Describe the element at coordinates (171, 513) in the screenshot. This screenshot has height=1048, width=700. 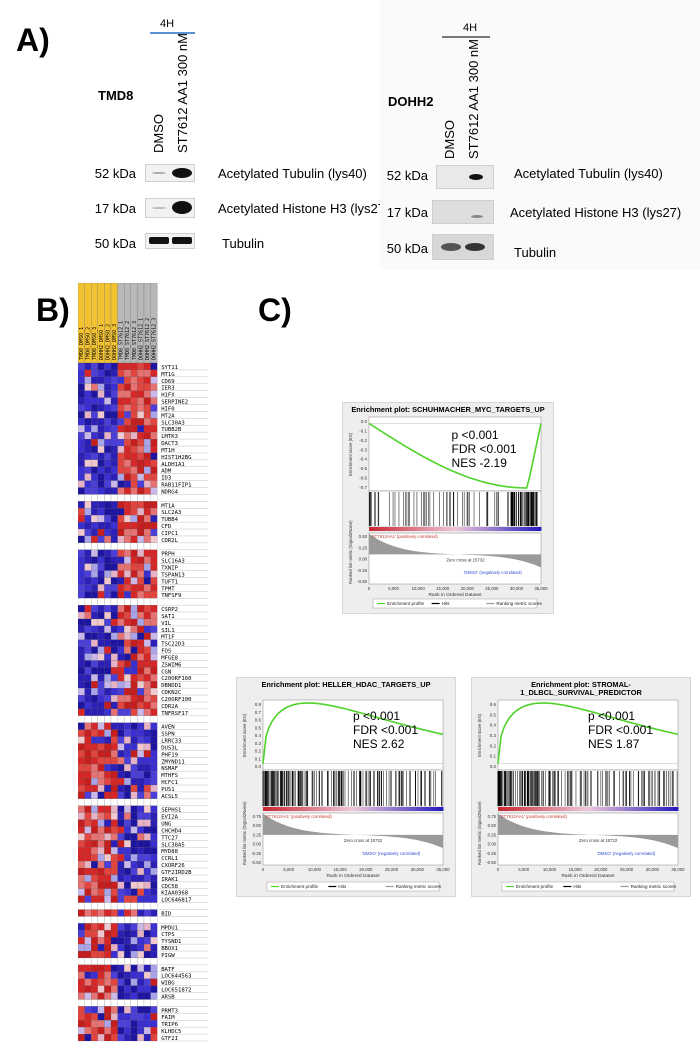
I see `gene-label: SLC2A3` at that location.